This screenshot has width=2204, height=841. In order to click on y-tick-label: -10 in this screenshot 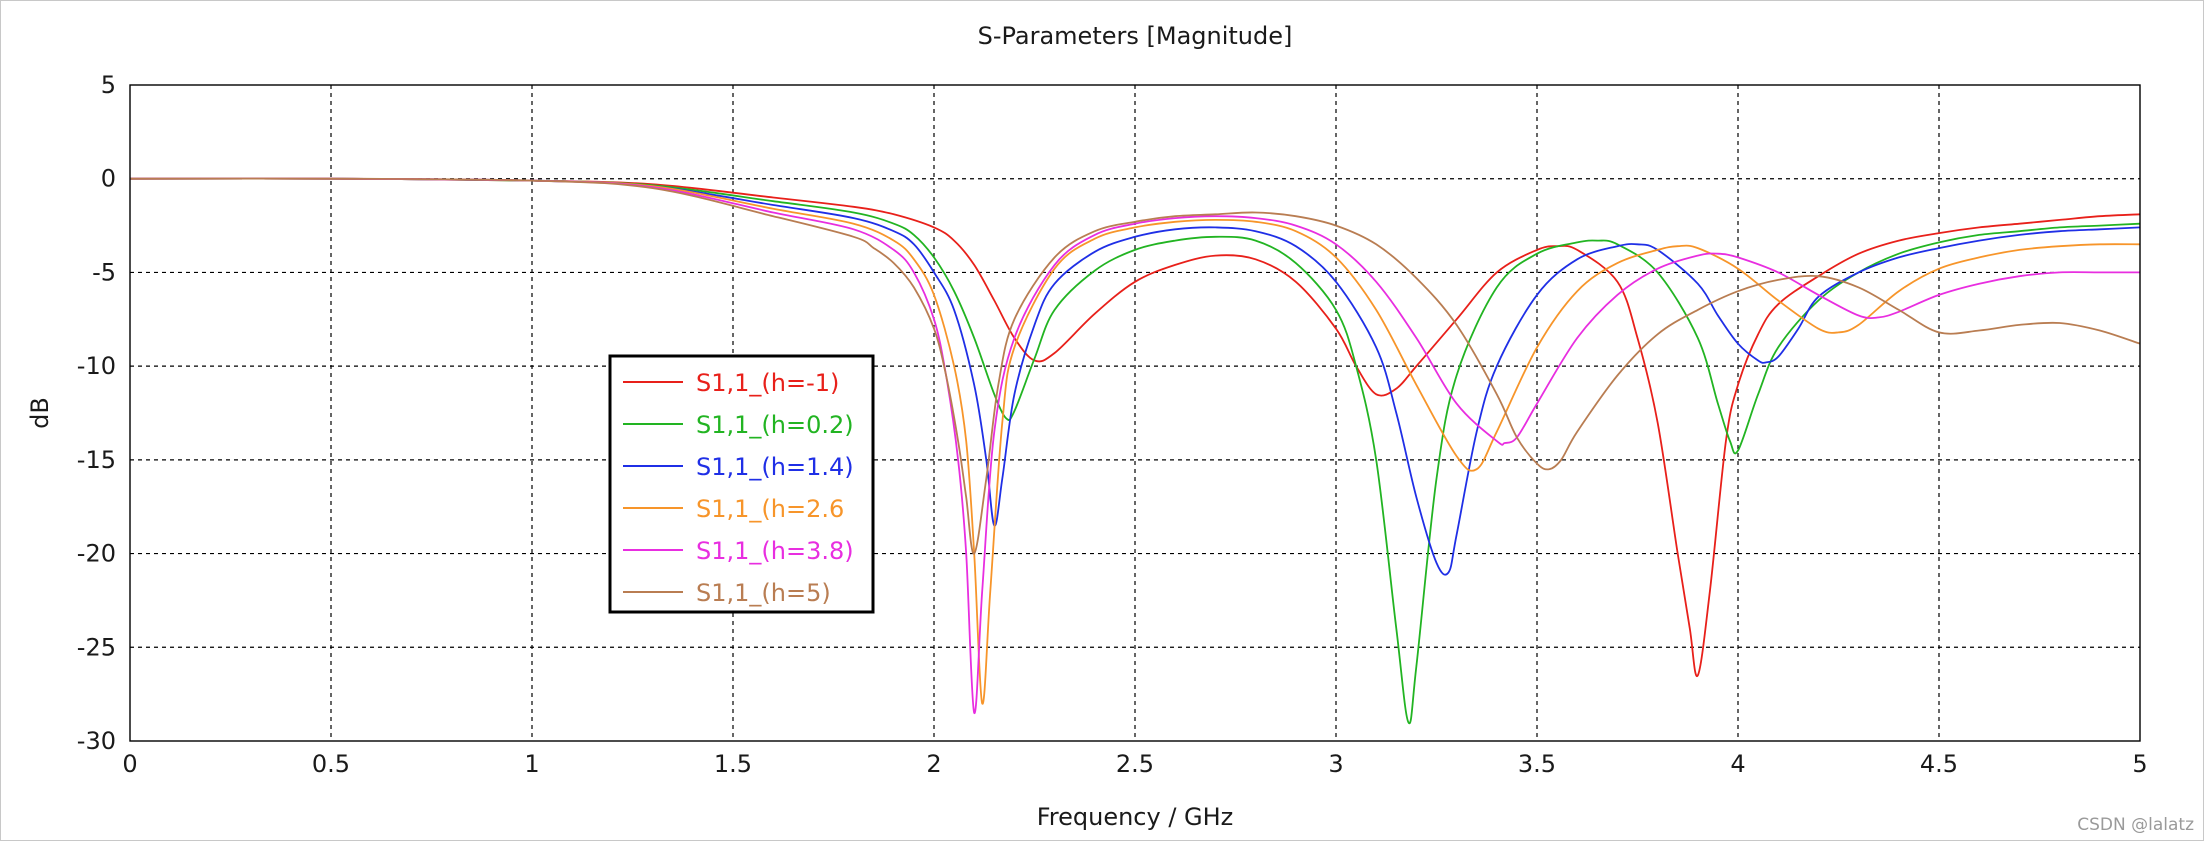, I will do `click(96, 366)`.